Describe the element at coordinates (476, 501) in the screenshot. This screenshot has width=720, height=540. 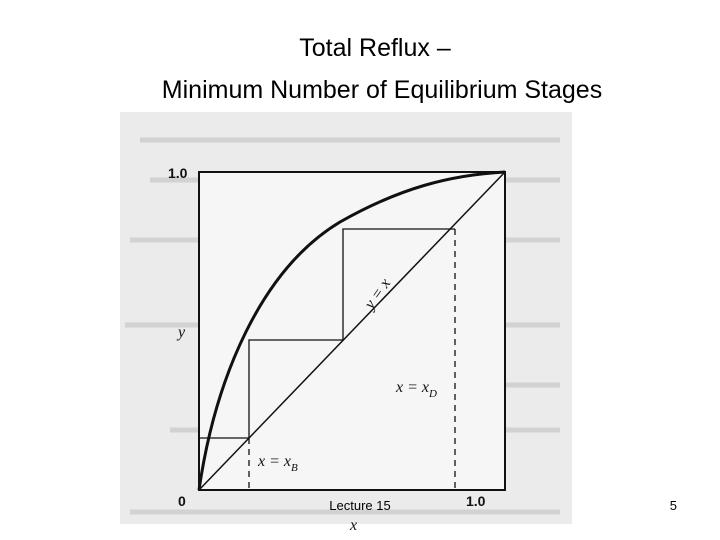
I see `x-right-label: 1.0` at that location.